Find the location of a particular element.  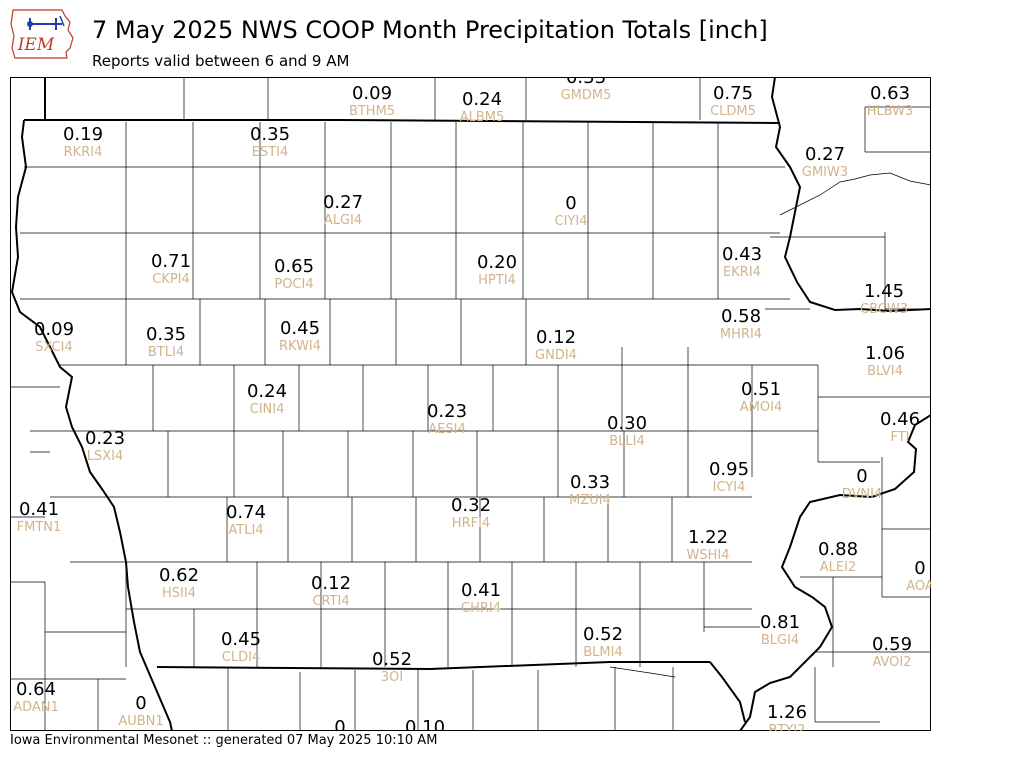

station-id: GNDI4 is located at coordinates (556, 355).